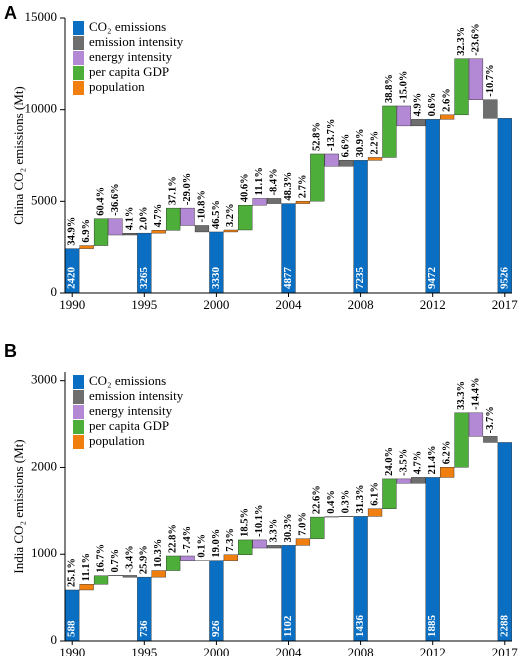 The image size is (519, 656). Describe the element at coordinates (187, 539) in the screenshot. I see `effect-label: -7.4%` at that location.